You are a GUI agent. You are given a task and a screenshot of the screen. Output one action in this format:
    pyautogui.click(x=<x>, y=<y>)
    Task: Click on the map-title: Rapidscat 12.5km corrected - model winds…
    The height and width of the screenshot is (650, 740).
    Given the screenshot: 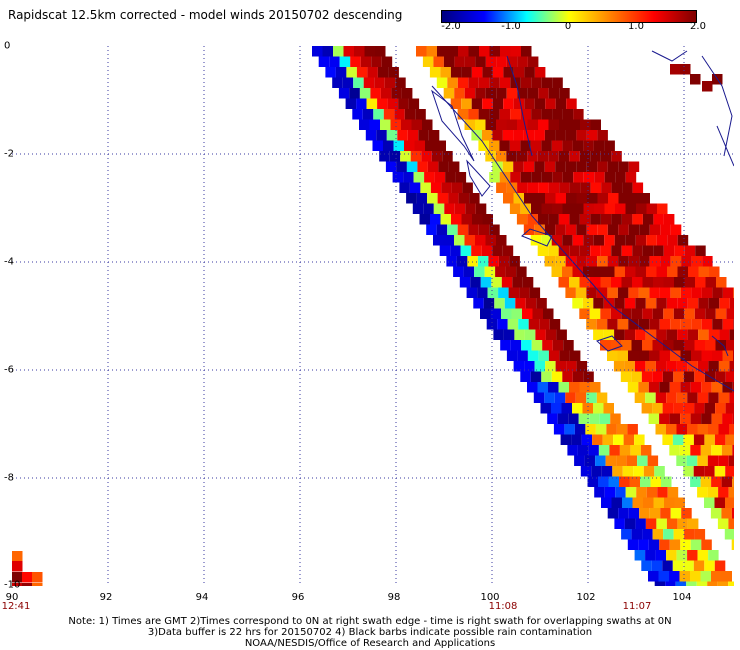 What is the action you would take?
    pyautogui.click(x=205, y=15)
    